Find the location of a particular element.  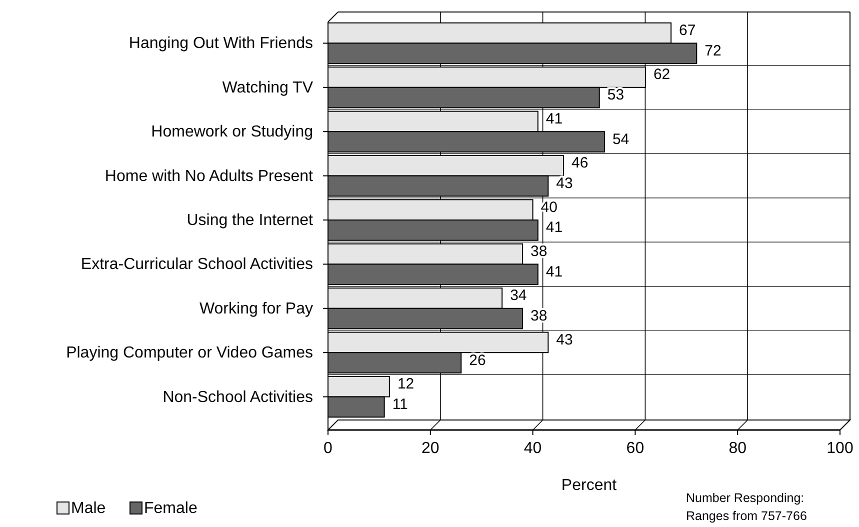

x-tick-label: 100 is located at coordinates (840, 448).